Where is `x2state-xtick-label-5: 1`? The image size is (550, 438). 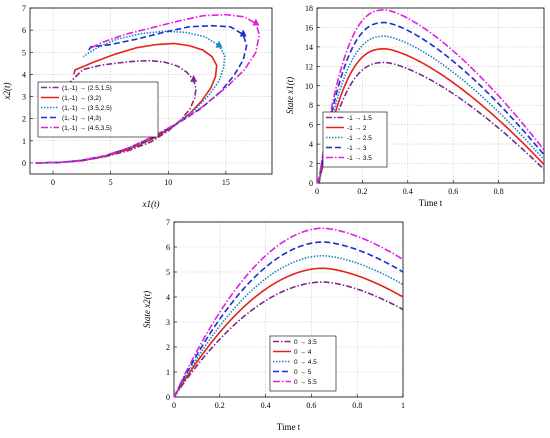
x2state-xtick-label-5: 1 is located at coordinates (403, 405).